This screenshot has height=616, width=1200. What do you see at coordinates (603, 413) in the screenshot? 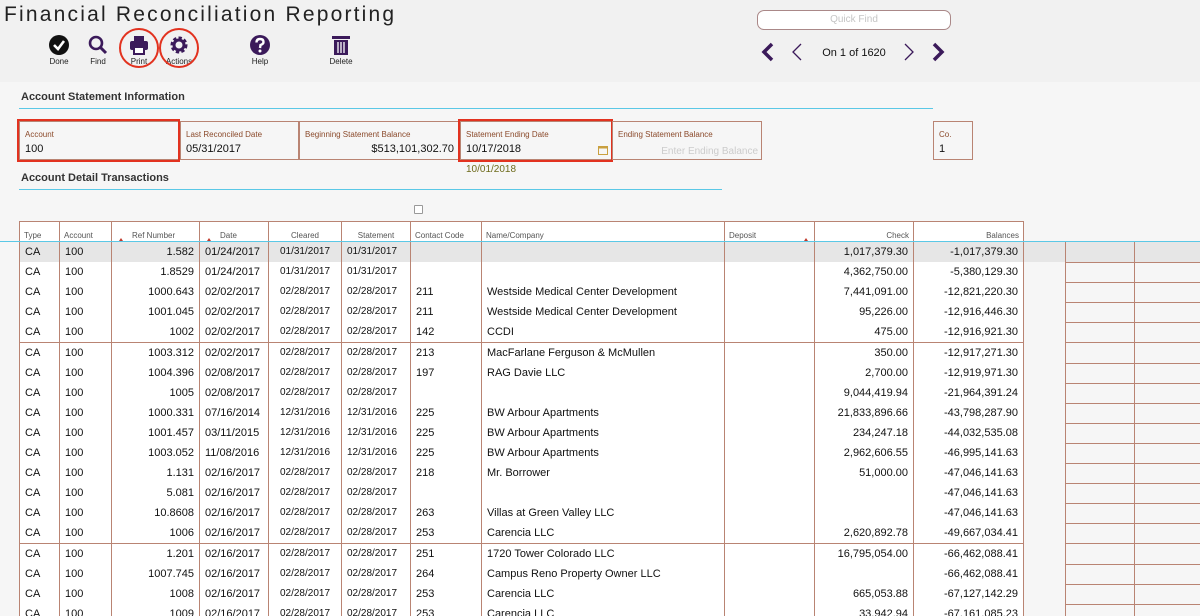
I see `table-cell: BW Arbour Apartments` at bounding box center [603, 413].